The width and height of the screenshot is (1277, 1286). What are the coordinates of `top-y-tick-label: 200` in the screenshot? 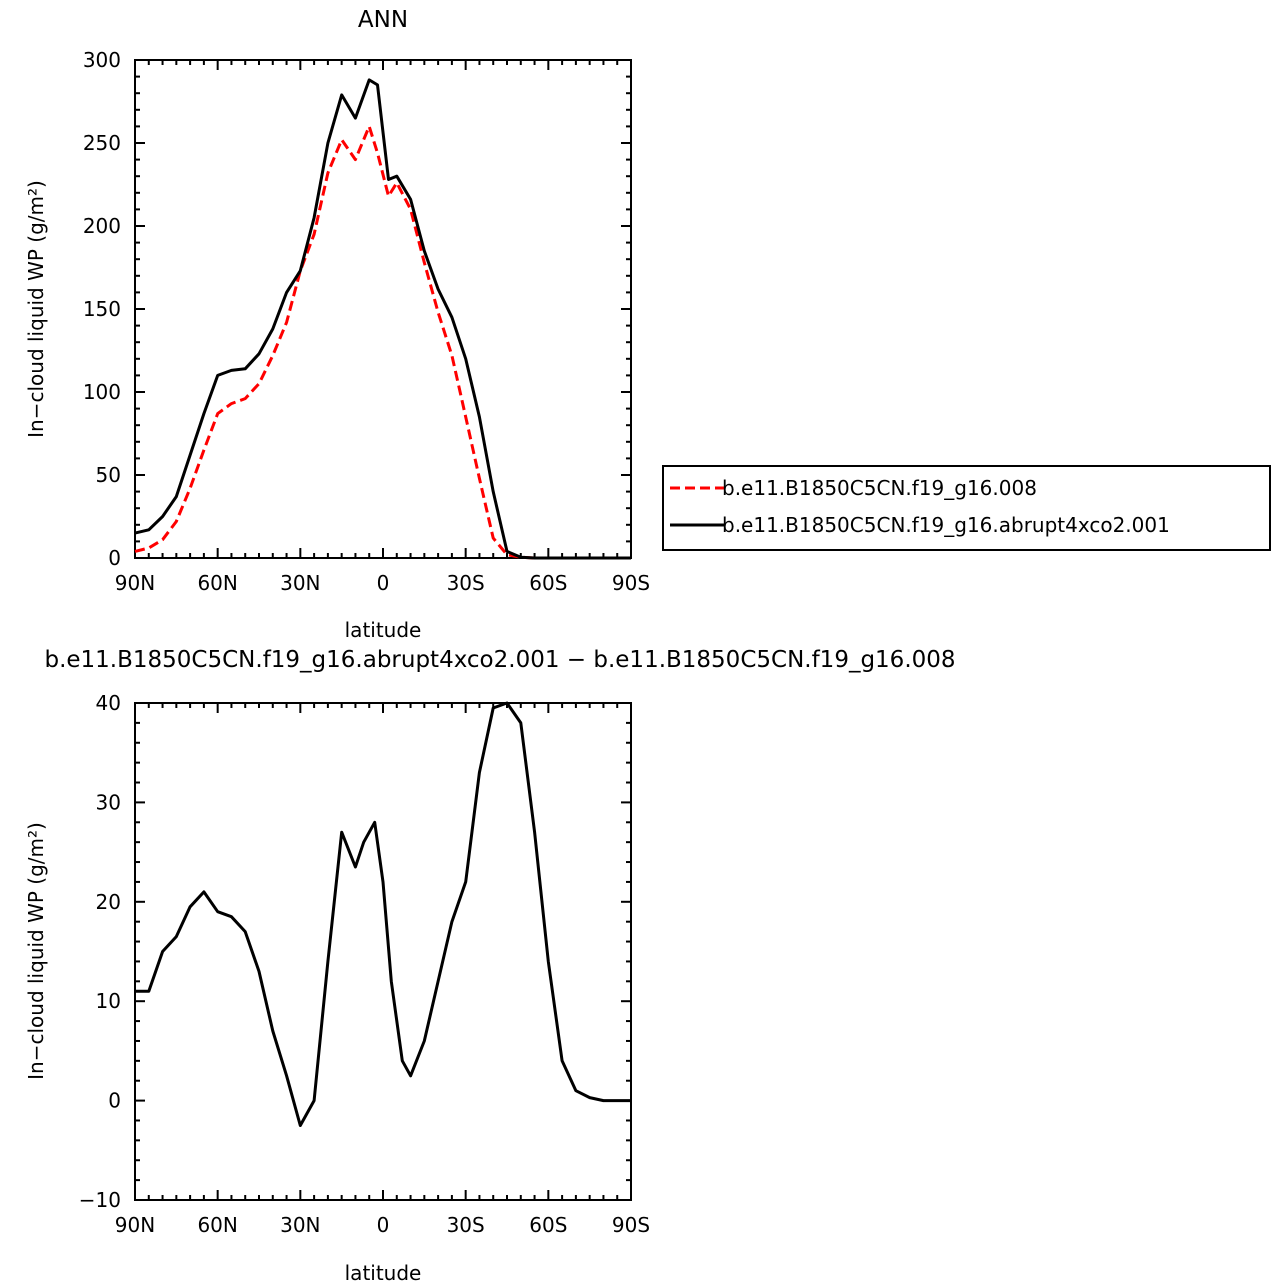 It's located at (102, 226).